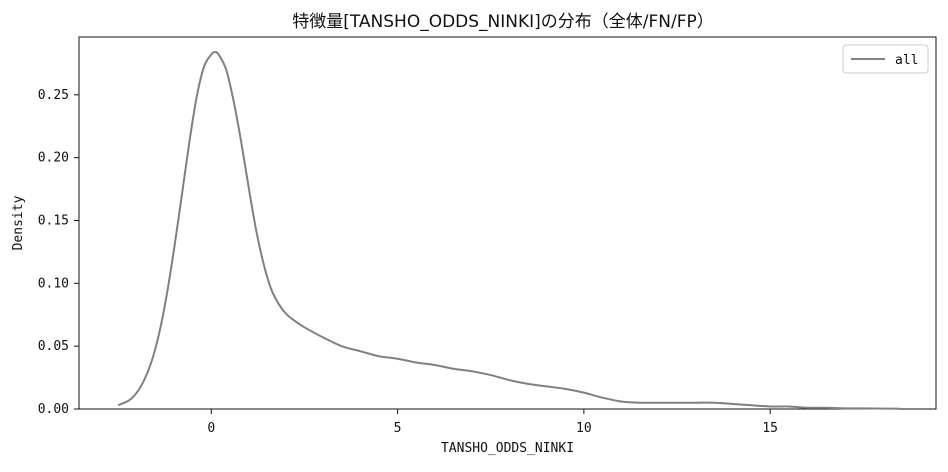 The image size is (948, 472). I want to click on x-tick-label: 15, so click(770, 428).